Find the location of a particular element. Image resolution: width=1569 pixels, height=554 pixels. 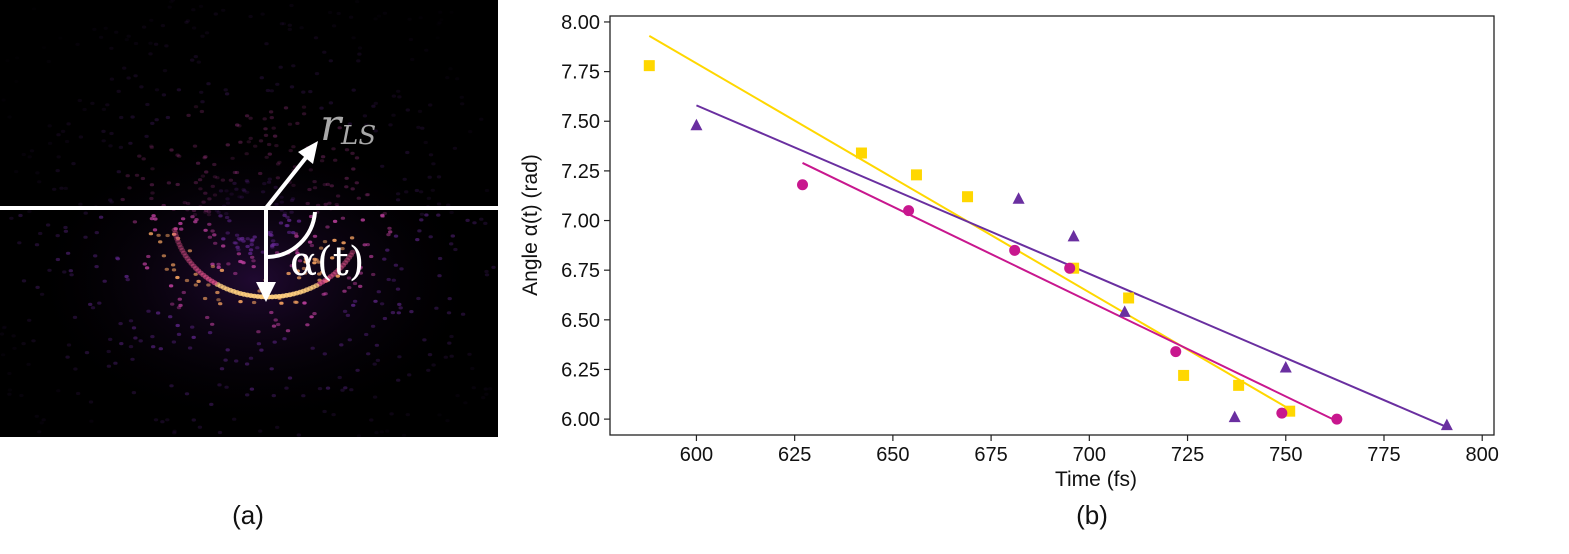

y-tick-label: 7.00 is located at coordinates (580, 222).